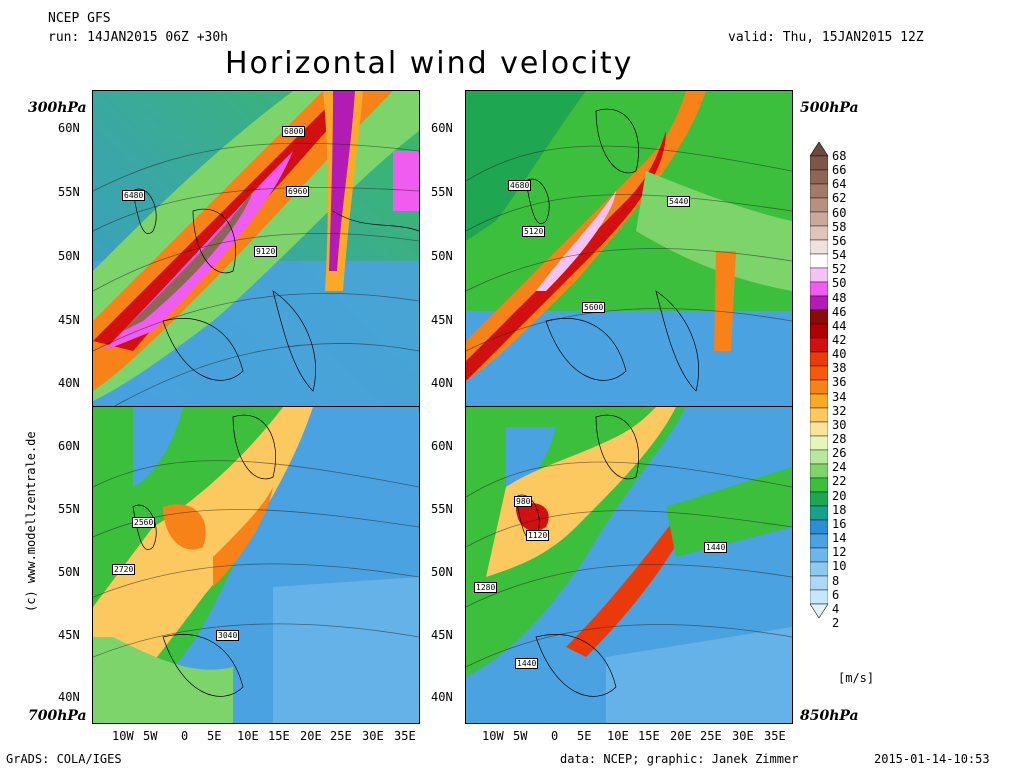 The height and width of the screenshot is (768, 1024). I want to click on colorbar-label: 20, so click(839, 495).